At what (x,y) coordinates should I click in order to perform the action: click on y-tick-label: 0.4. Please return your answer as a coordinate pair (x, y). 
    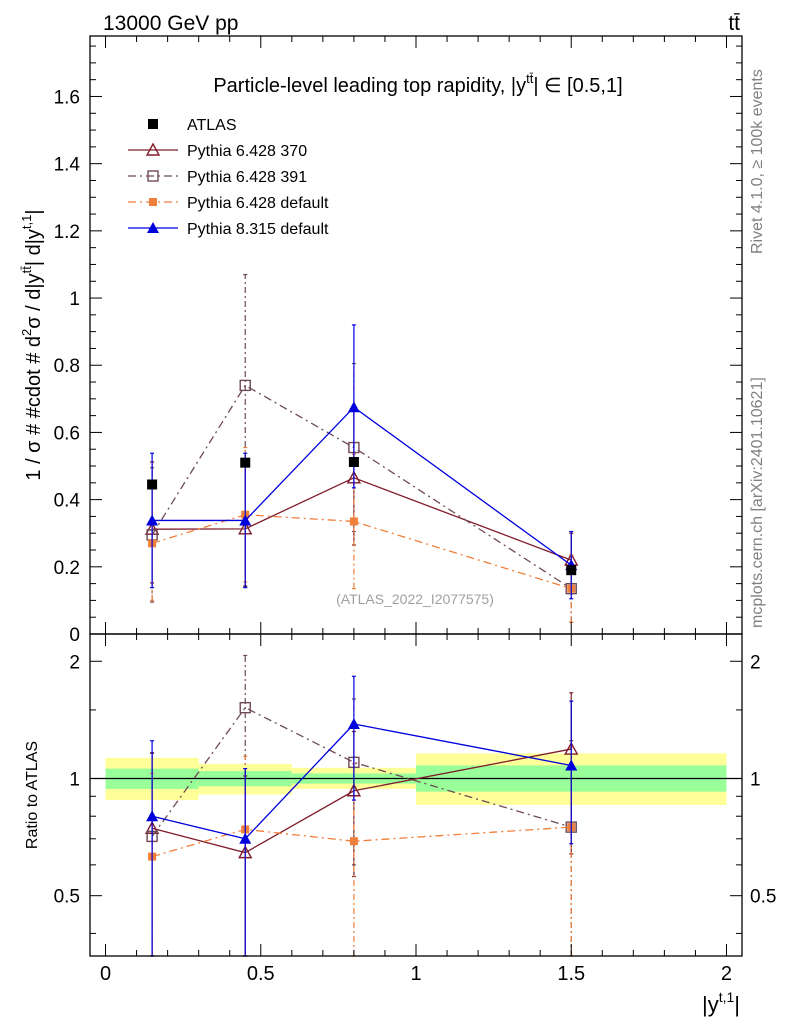
    Looking at the image, I should click on (67, 501).